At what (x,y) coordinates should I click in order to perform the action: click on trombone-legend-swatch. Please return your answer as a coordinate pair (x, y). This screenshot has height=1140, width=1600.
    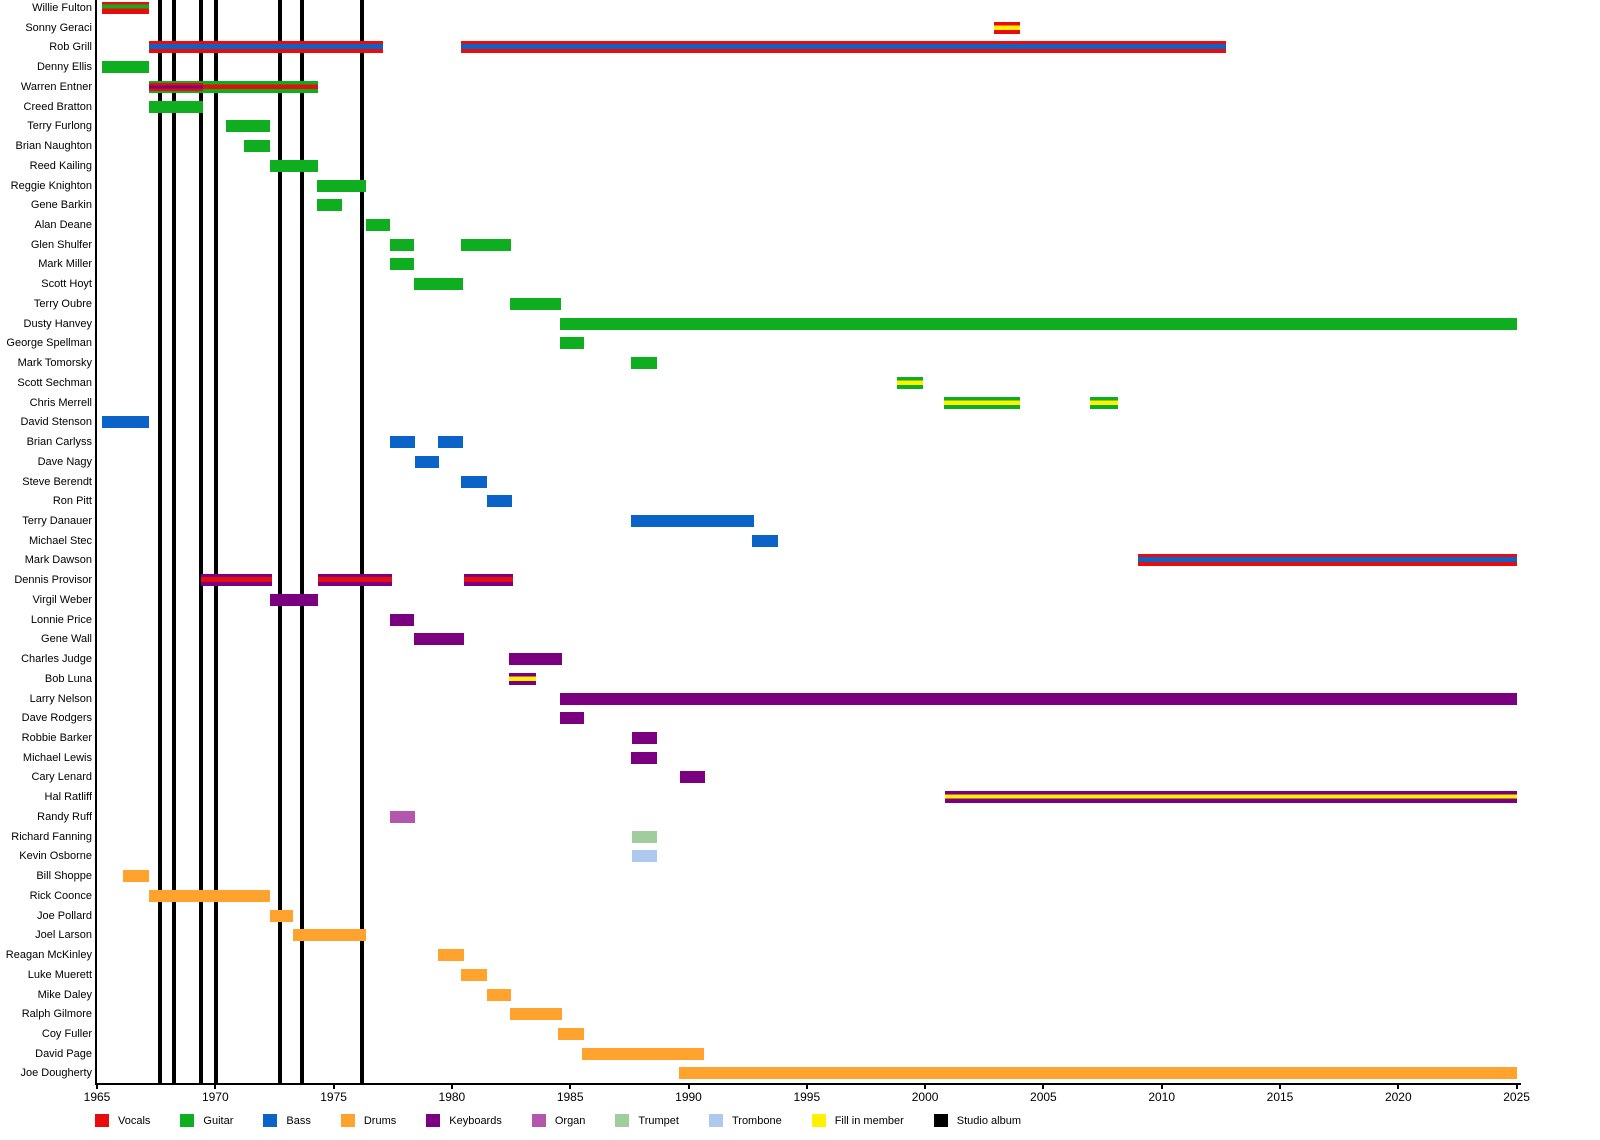
    Looking at the image, I should click on (715, 1120).